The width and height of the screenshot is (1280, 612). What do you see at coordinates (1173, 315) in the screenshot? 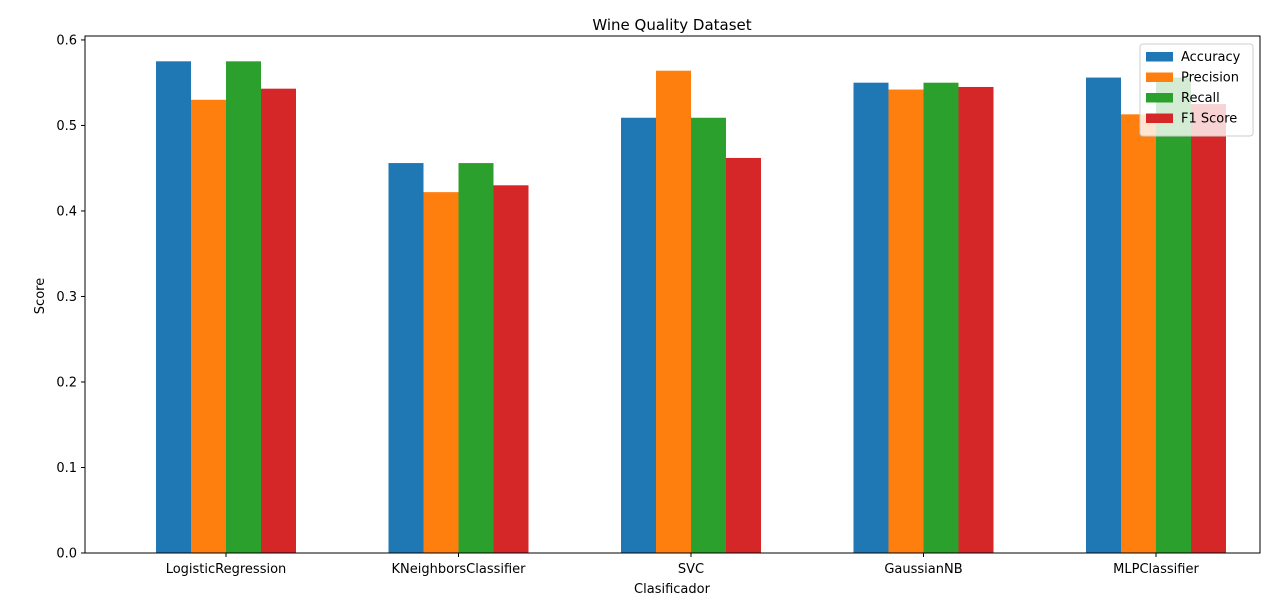
I see `bar-recall-mlpclassifier` at bounding box center [1173, 315].